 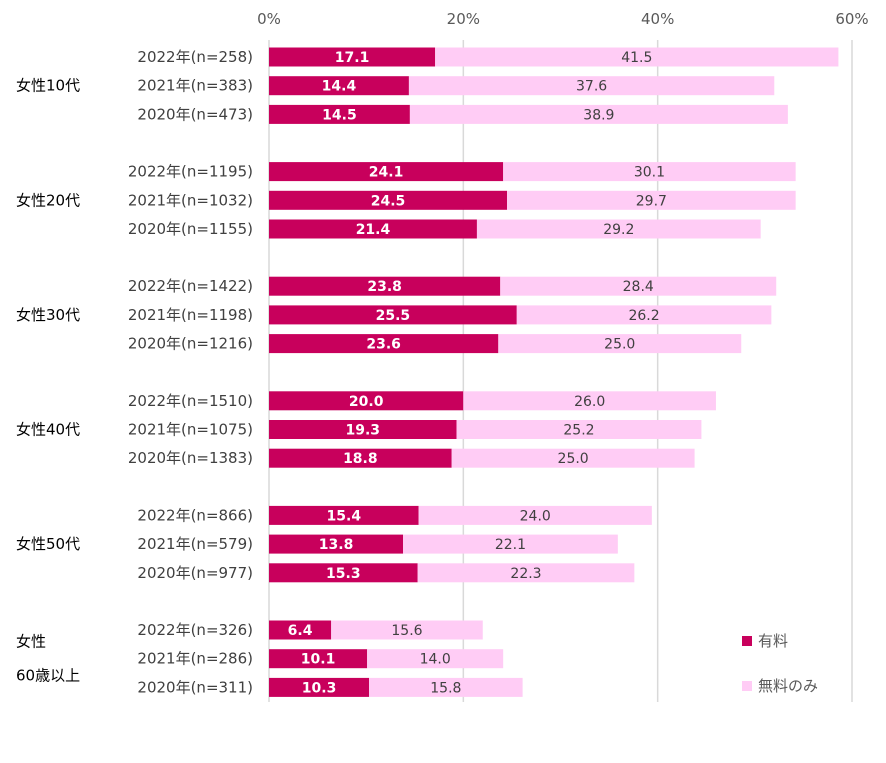 I want to click on data-label-free: 30.1, so click(x=649, y=173).